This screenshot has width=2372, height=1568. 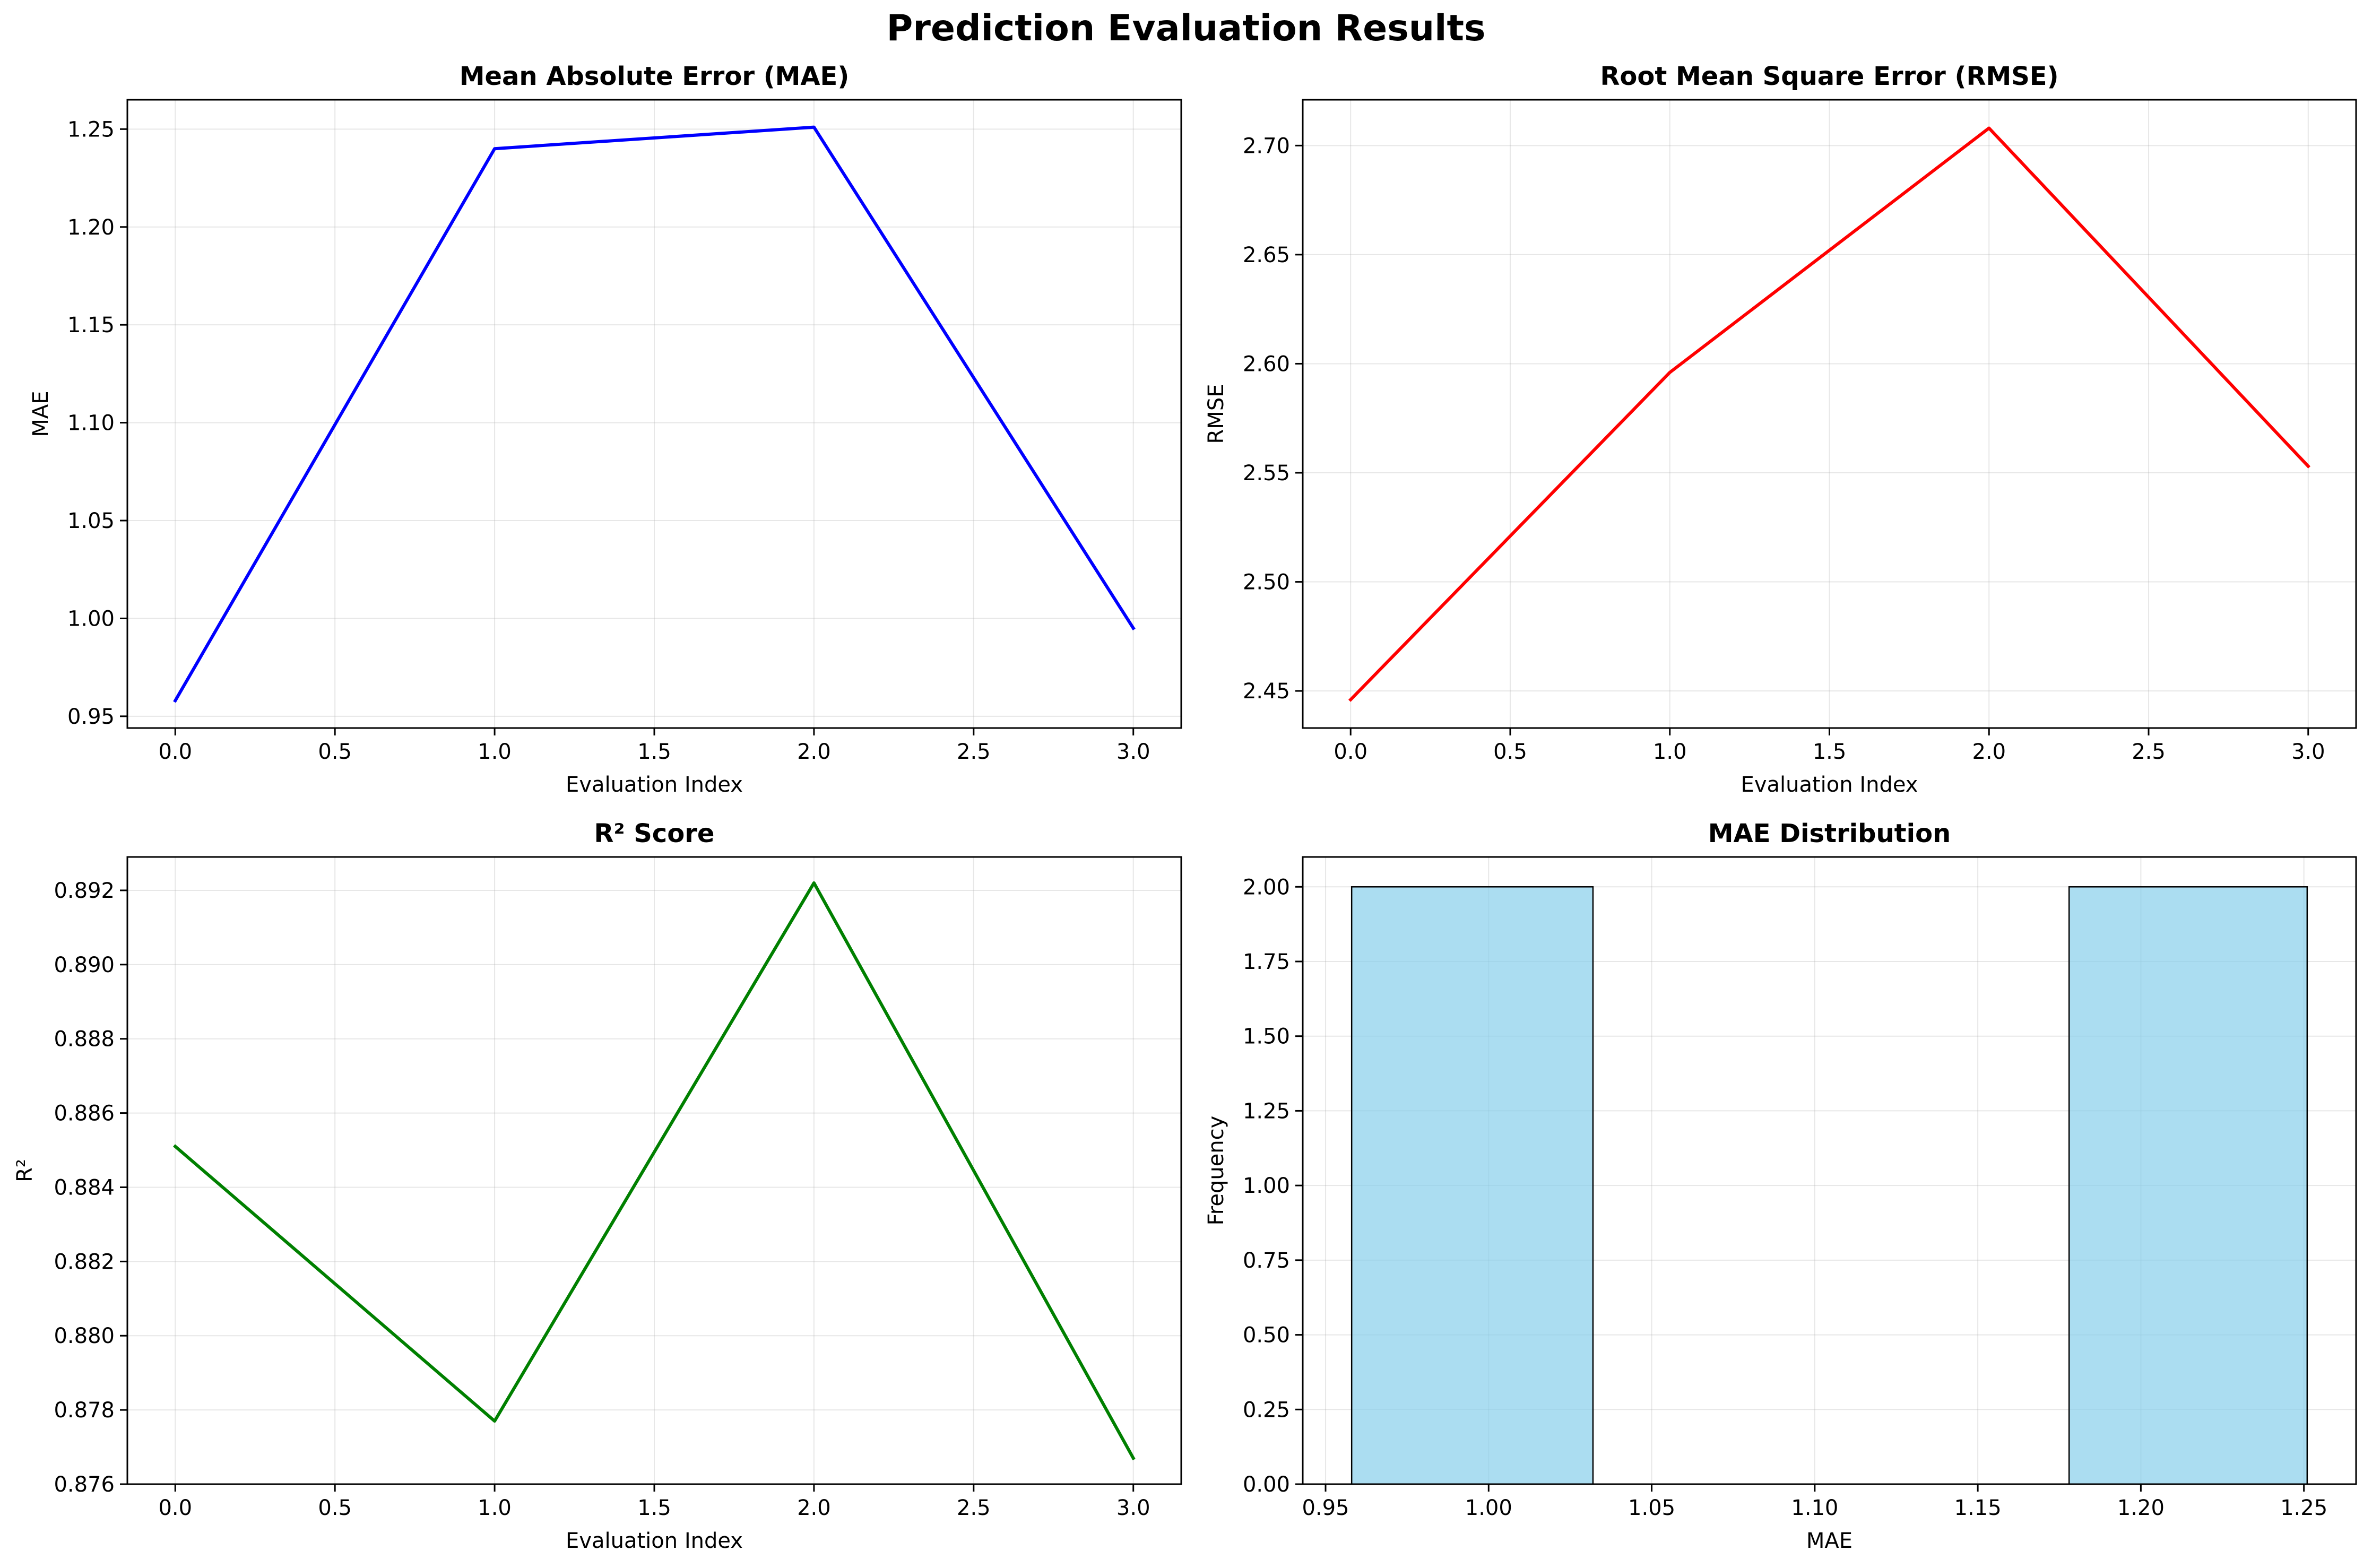 I want to click on x-tick-label: 1.10, so click(x=1814, y=1508).